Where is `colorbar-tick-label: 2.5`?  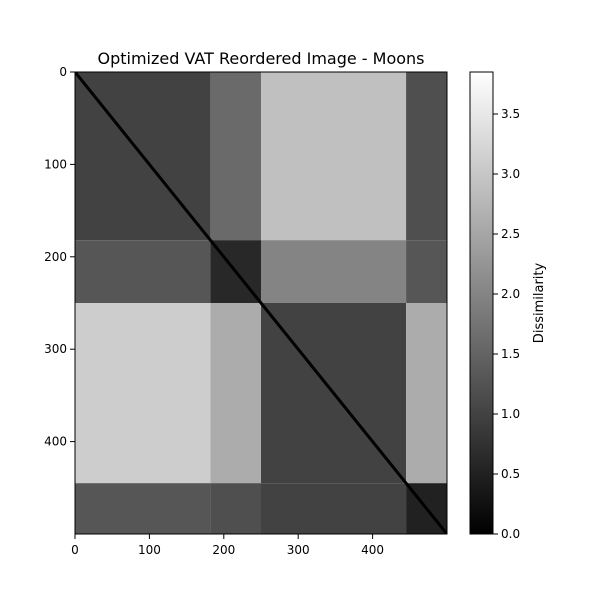
colorbar-tick-label: 2.5 is located at coordinates (510, 234).